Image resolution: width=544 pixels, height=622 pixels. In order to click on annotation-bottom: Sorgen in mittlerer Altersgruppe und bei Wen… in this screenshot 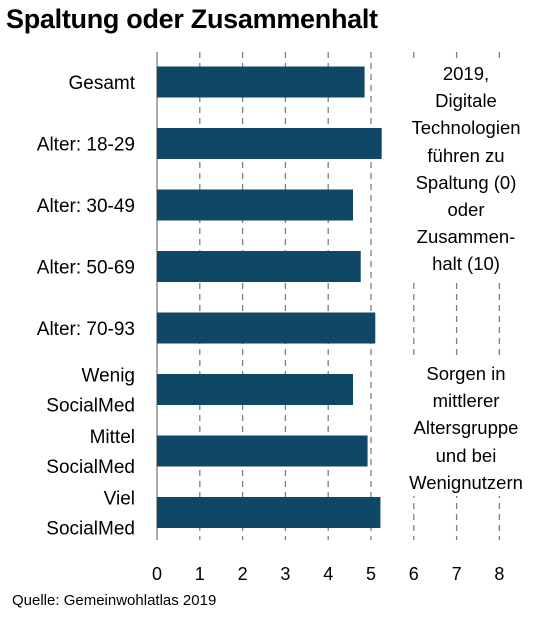, I will do `click(466, 428)`.